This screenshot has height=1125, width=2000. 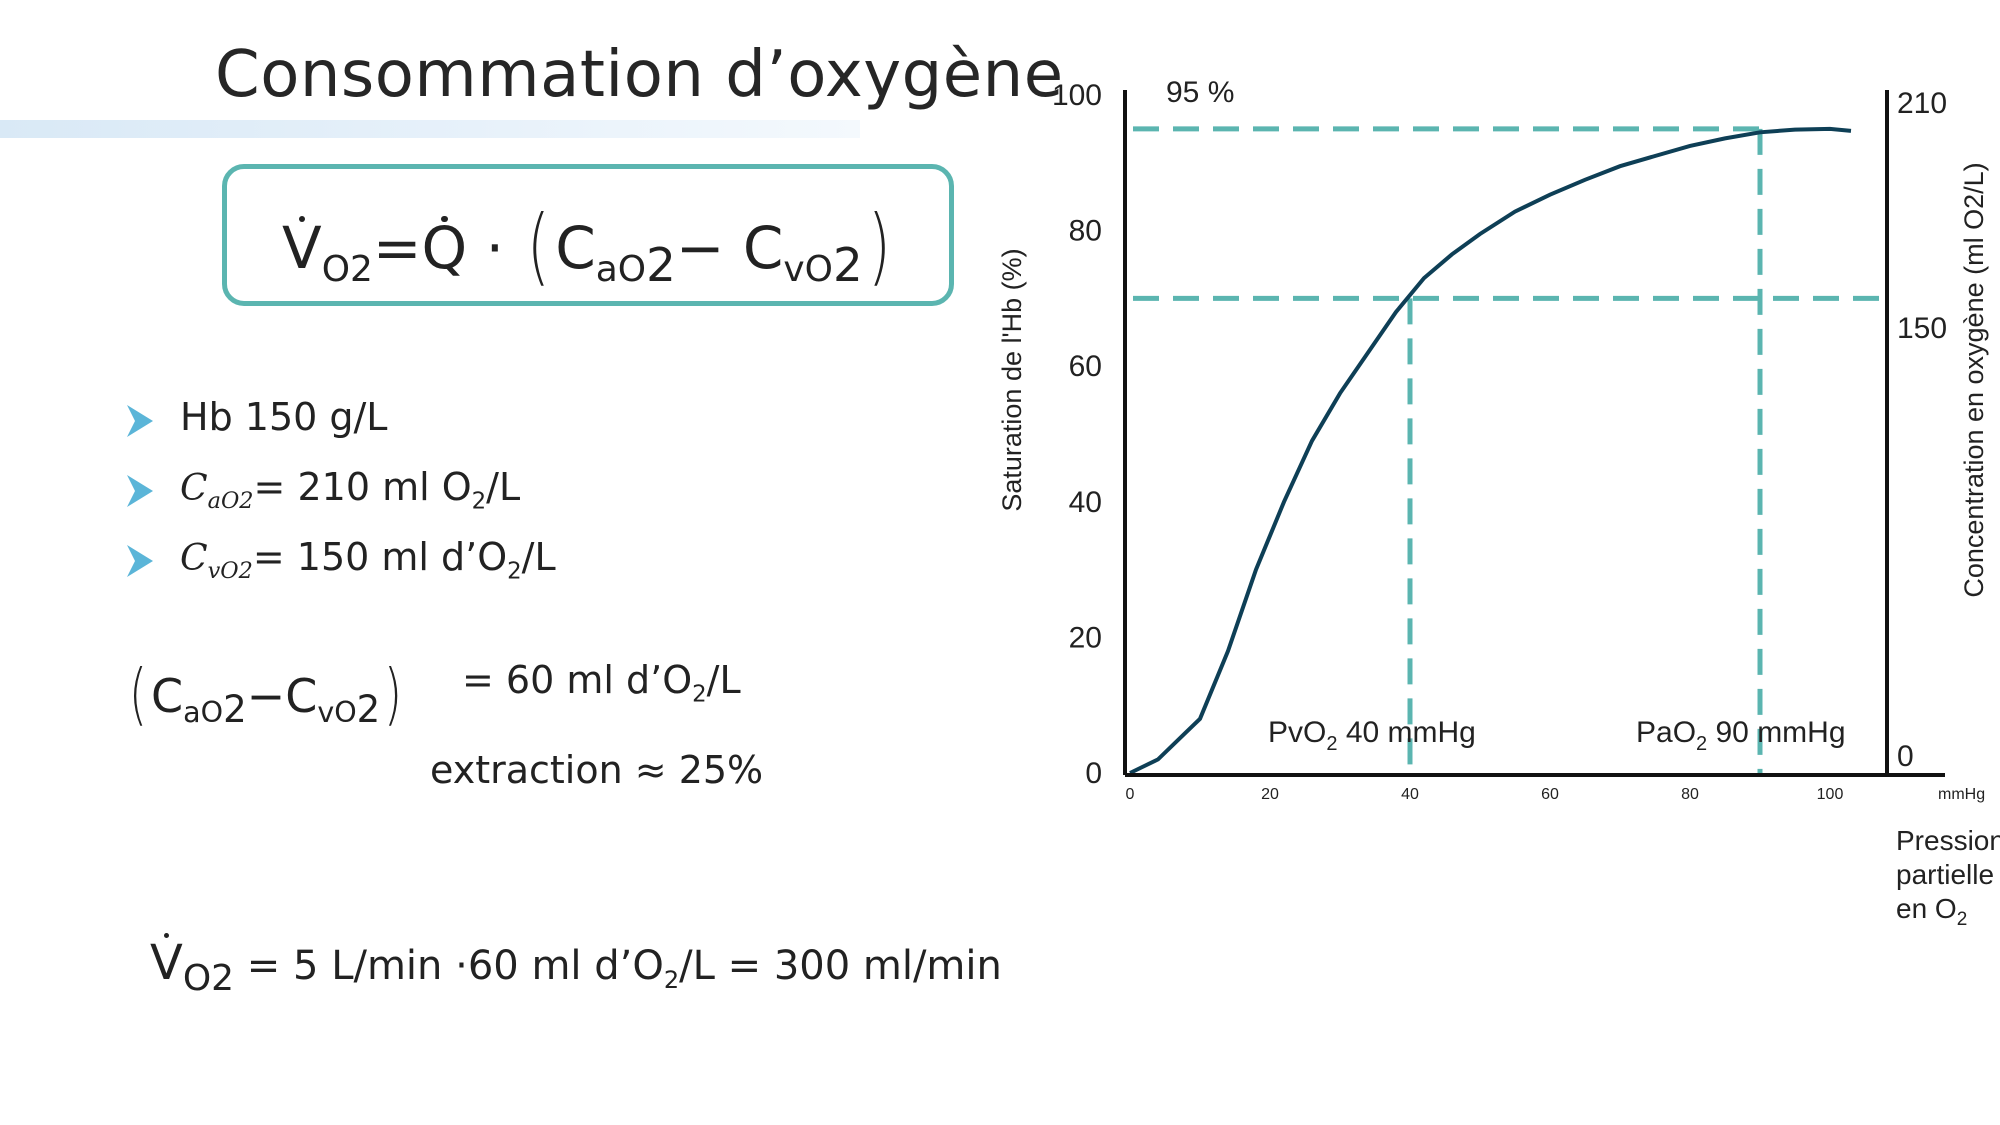 What do you see at coordinates (635, 265) in the screenshot?
I see `cao2-sub: aO2` at bounding box center [635, 265].